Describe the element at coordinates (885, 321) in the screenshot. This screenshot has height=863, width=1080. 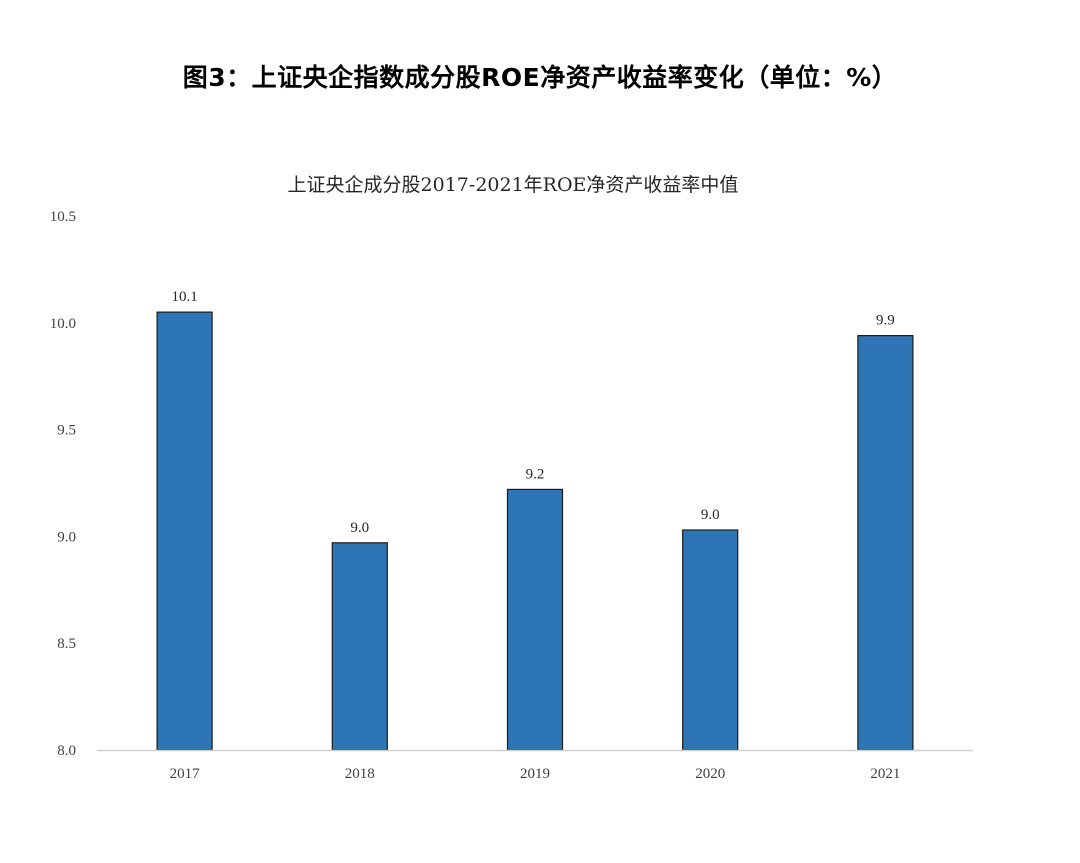
I see `data-label-2021: 9.9` at that location.